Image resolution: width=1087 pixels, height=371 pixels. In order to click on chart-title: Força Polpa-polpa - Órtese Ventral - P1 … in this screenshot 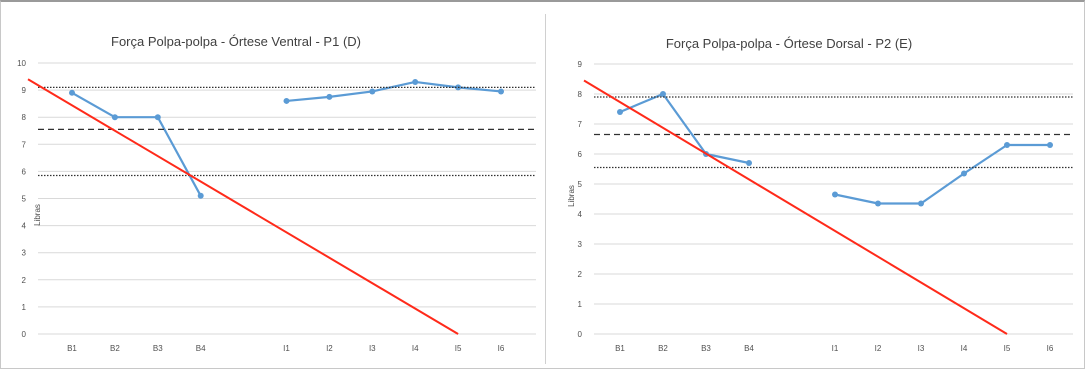, I will do `click(236, 41)`.